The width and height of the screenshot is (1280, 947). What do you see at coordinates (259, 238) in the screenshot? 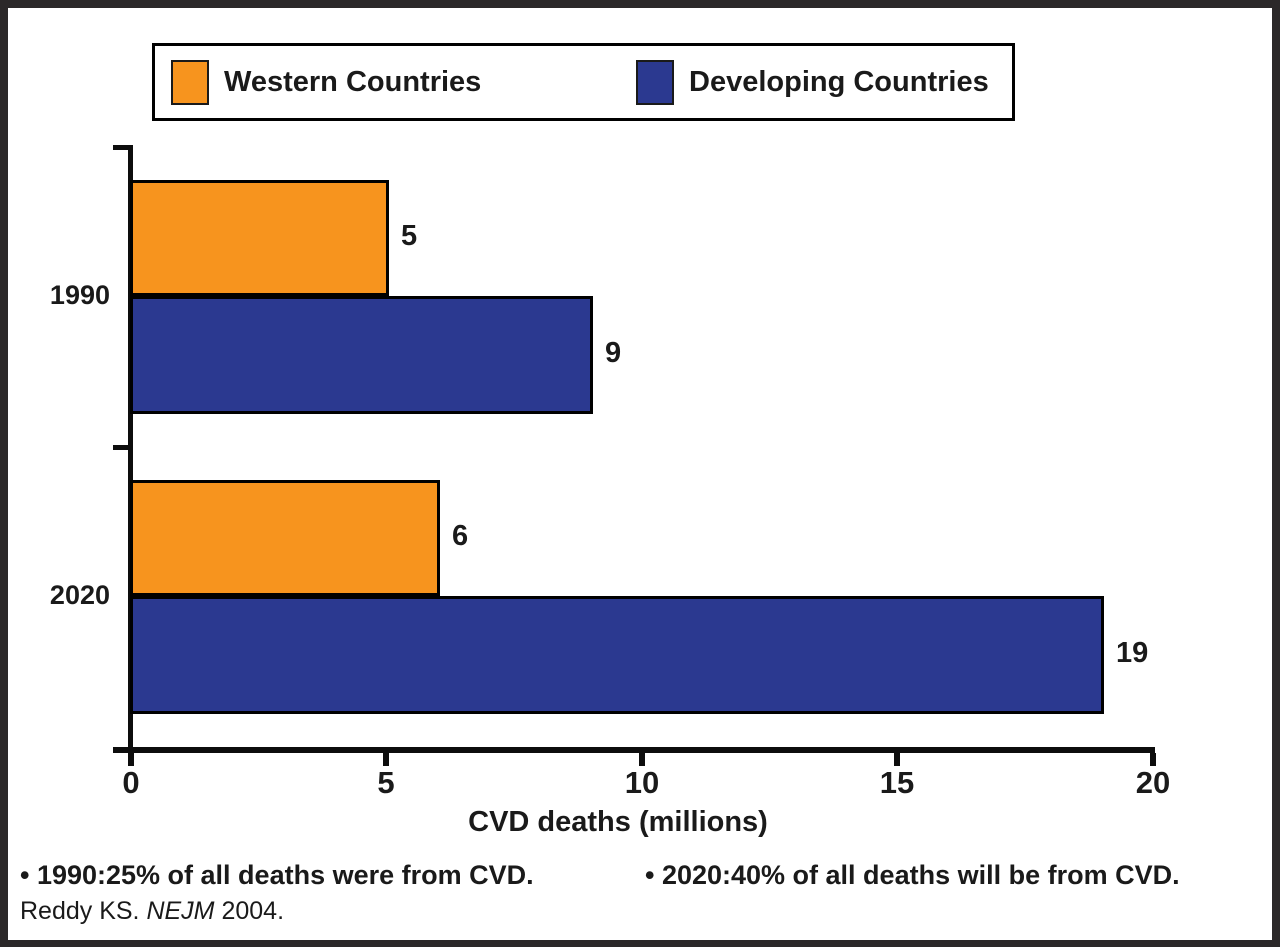
I see `bar-1990-western-countries` at bounding box center [259, 238].